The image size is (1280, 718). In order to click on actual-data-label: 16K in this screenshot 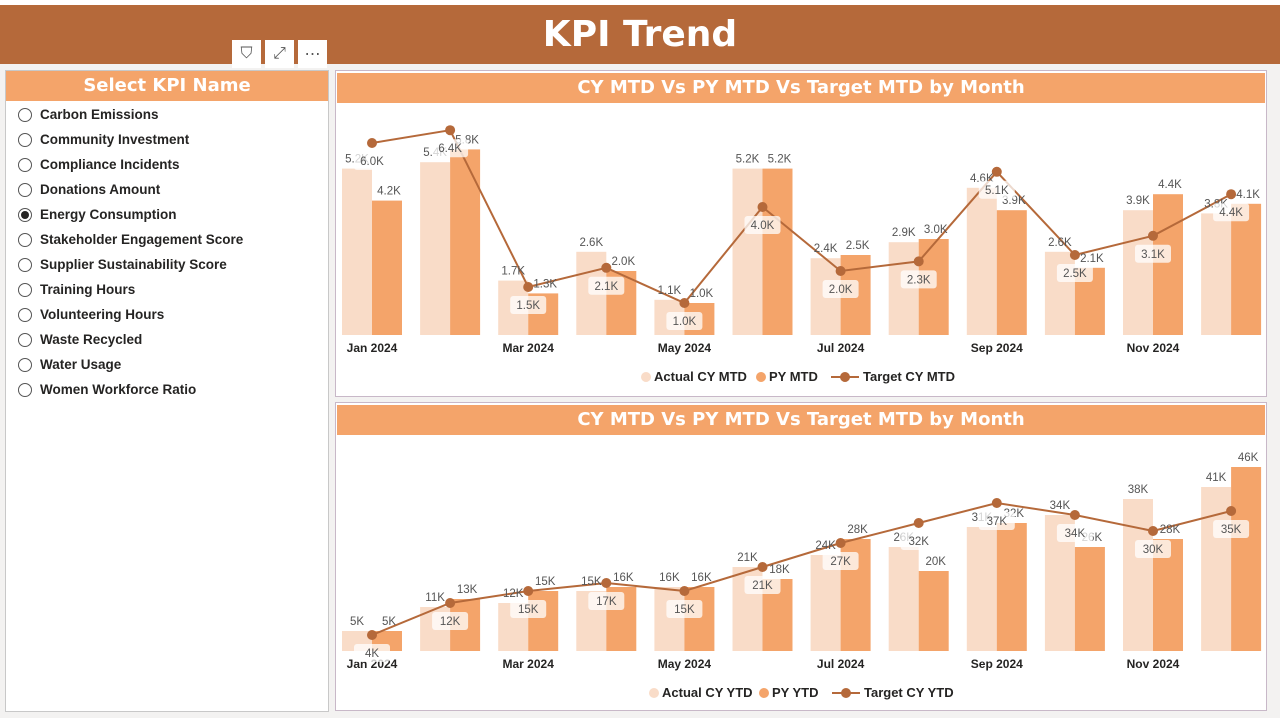, I will do `click(669, 578)`.